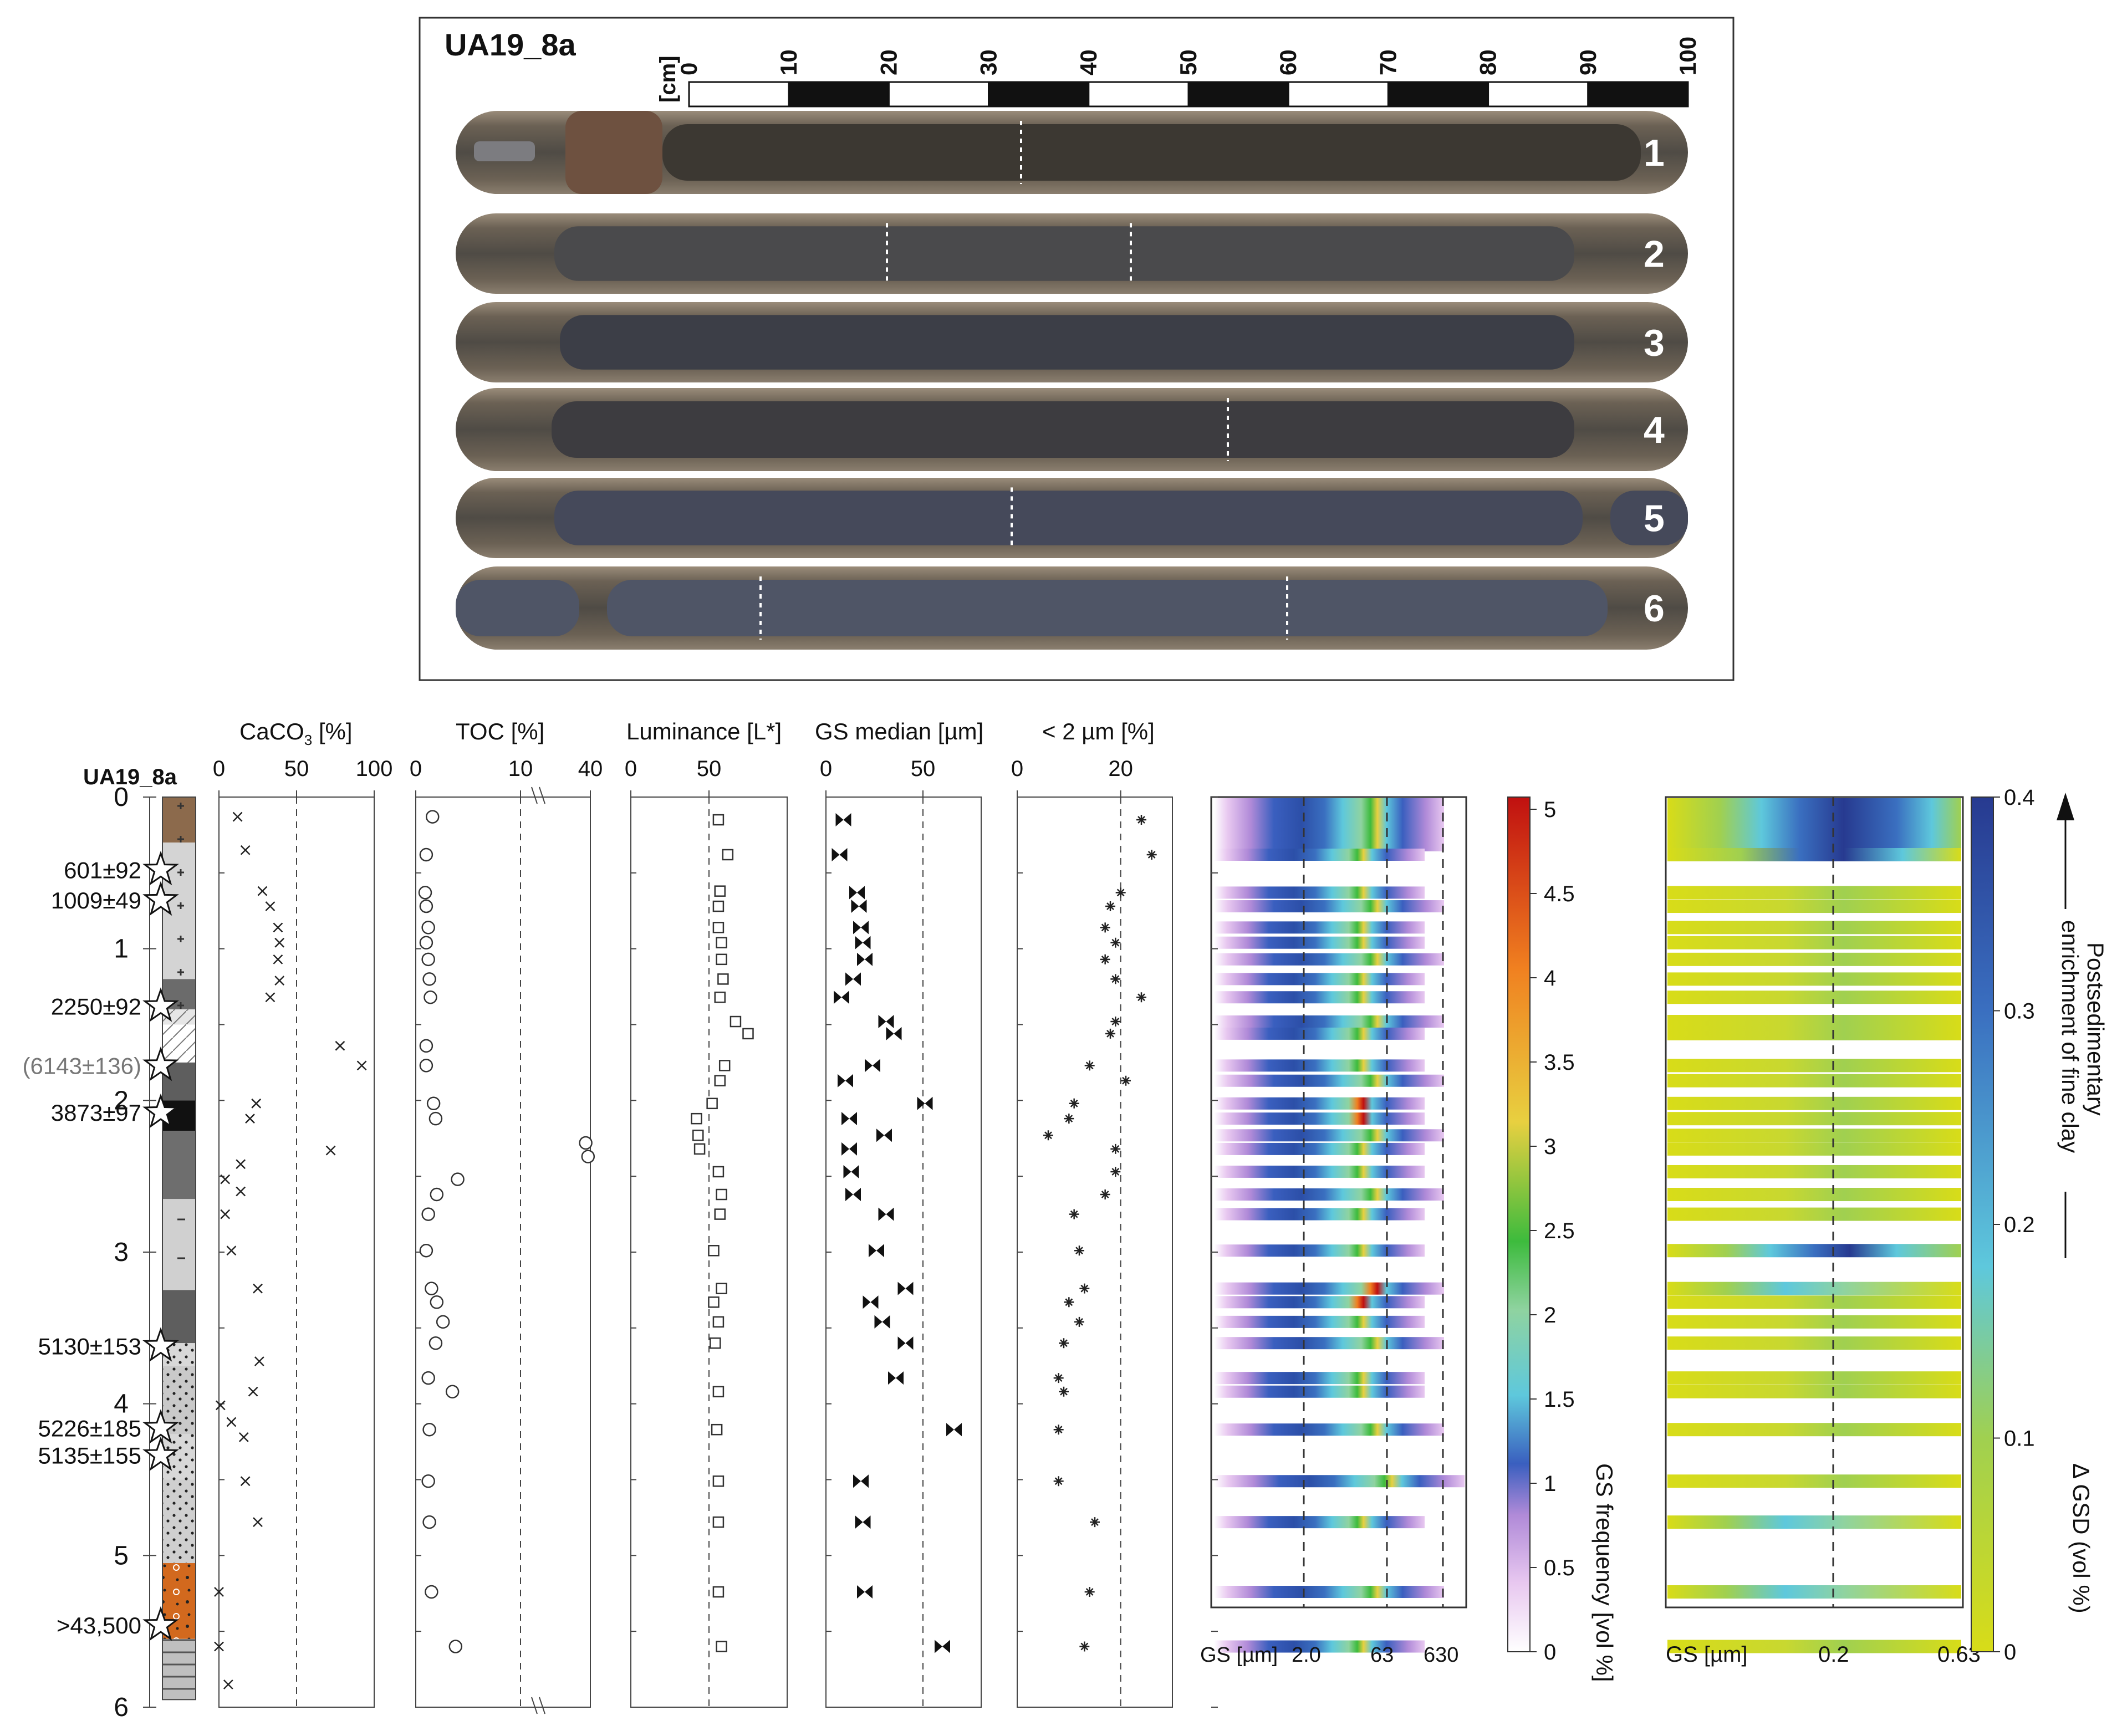 The image size is (2117, 1736). I want to click on toc-frame, so click(503, 1252).